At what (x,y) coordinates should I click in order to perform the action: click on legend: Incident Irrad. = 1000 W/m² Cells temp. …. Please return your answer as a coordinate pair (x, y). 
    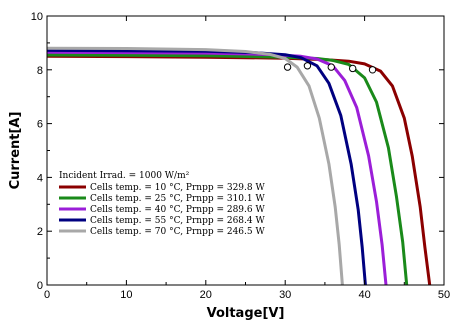
    Looking at the image, I should click on (162, 204).